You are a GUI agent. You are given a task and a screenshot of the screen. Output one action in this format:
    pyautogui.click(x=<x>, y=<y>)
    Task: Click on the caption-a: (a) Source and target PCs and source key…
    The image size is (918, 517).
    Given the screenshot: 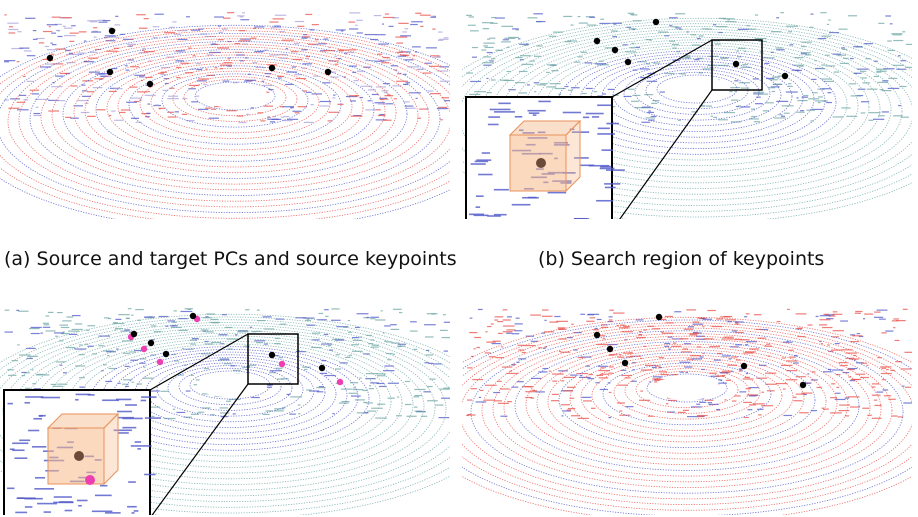 What is the action you would take?
    pyautogui.click(x=230, y=259)
    